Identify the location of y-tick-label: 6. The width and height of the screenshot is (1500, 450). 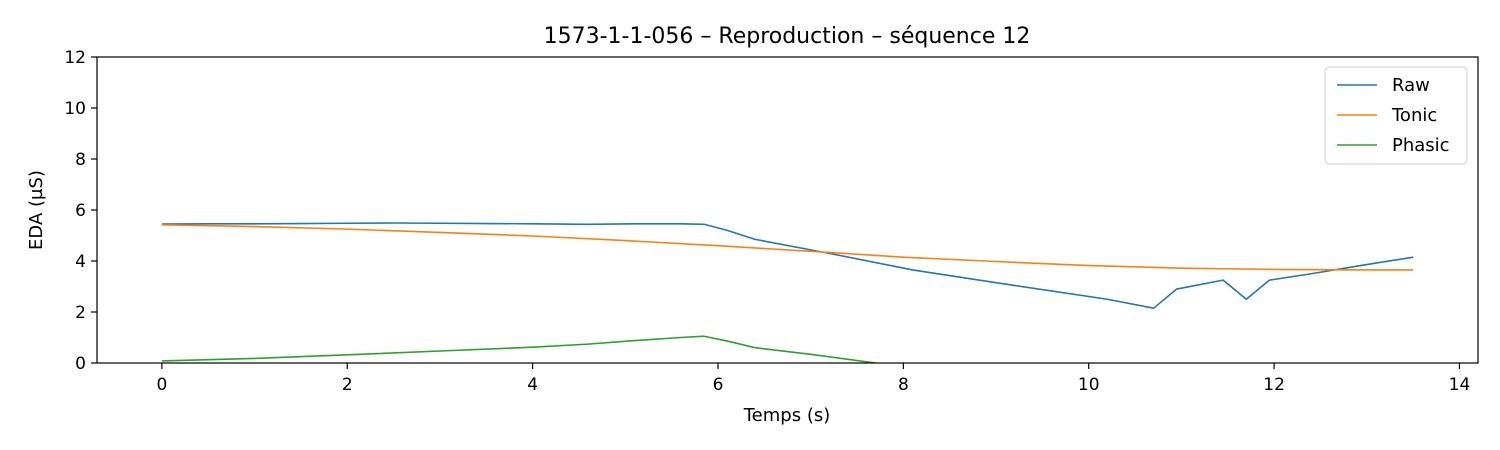
(80, 211).